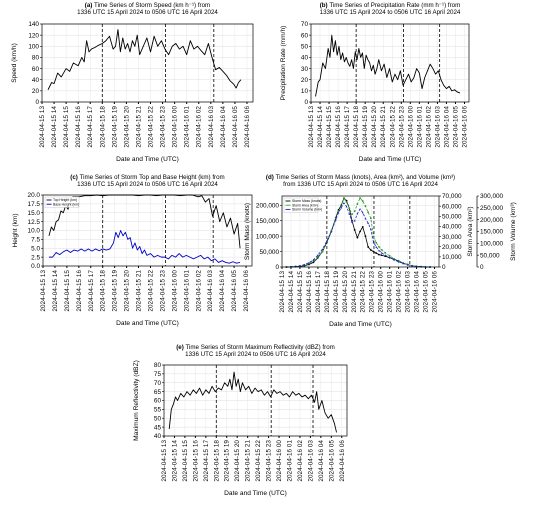  What do you see at coordinates (247, 231) in the screenshot?
I see `y-axis-label: Storm Mass (knots)` at bounding box center [247, 231].